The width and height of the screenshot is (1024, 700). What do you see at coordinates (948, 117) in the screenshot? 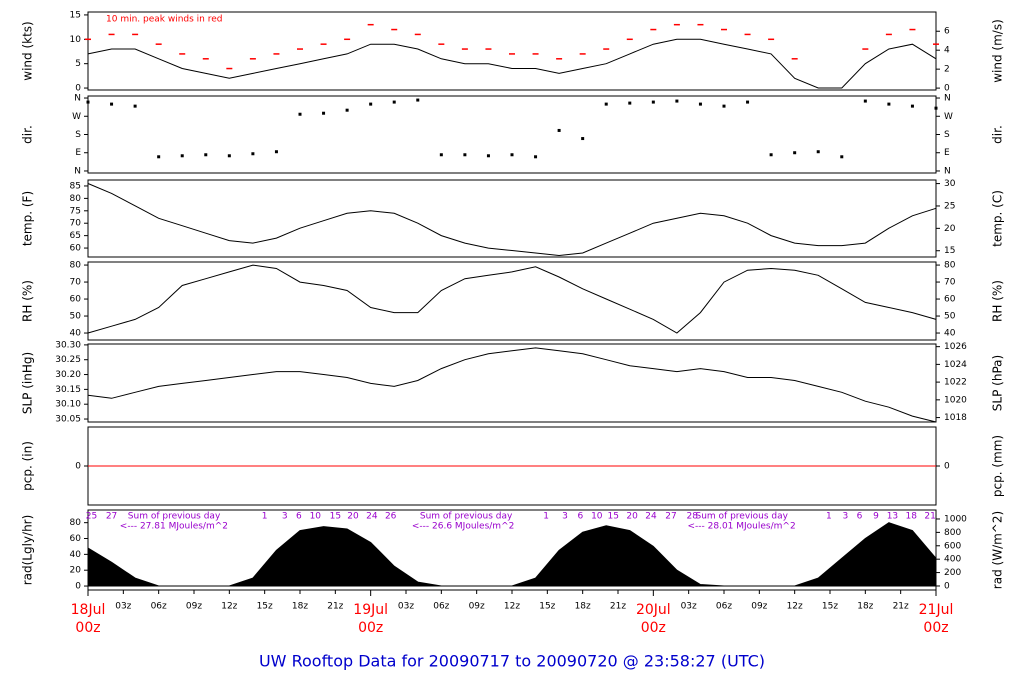
I see `y2-tick-label: W` at bounding box center [948, 117].